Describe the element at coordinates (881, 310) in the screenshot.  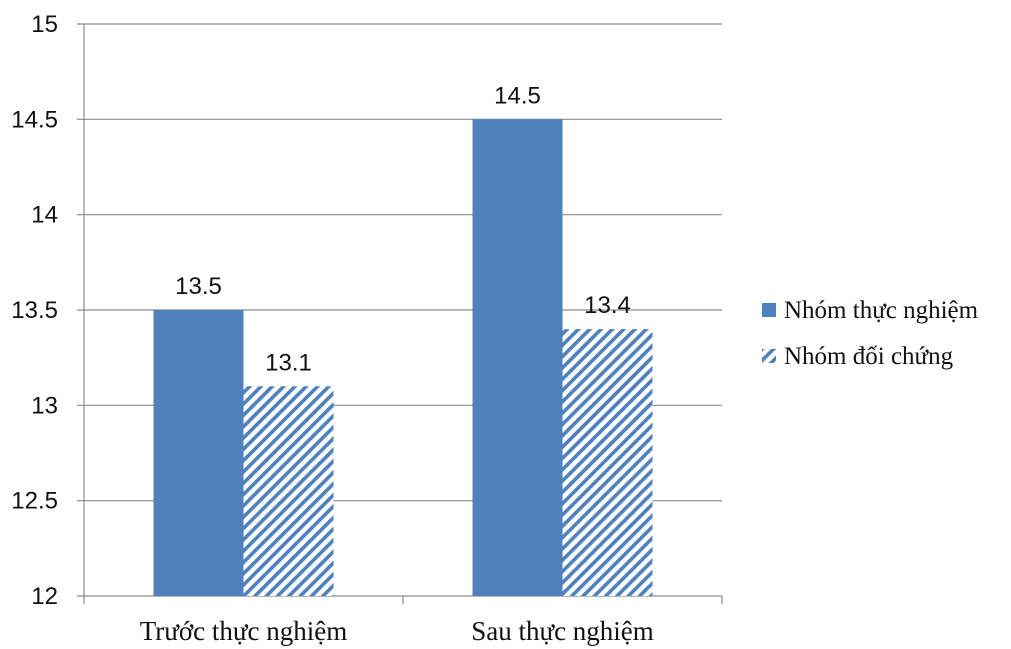
I see `legend-label: Nhóm thực nghiệm` at that location.